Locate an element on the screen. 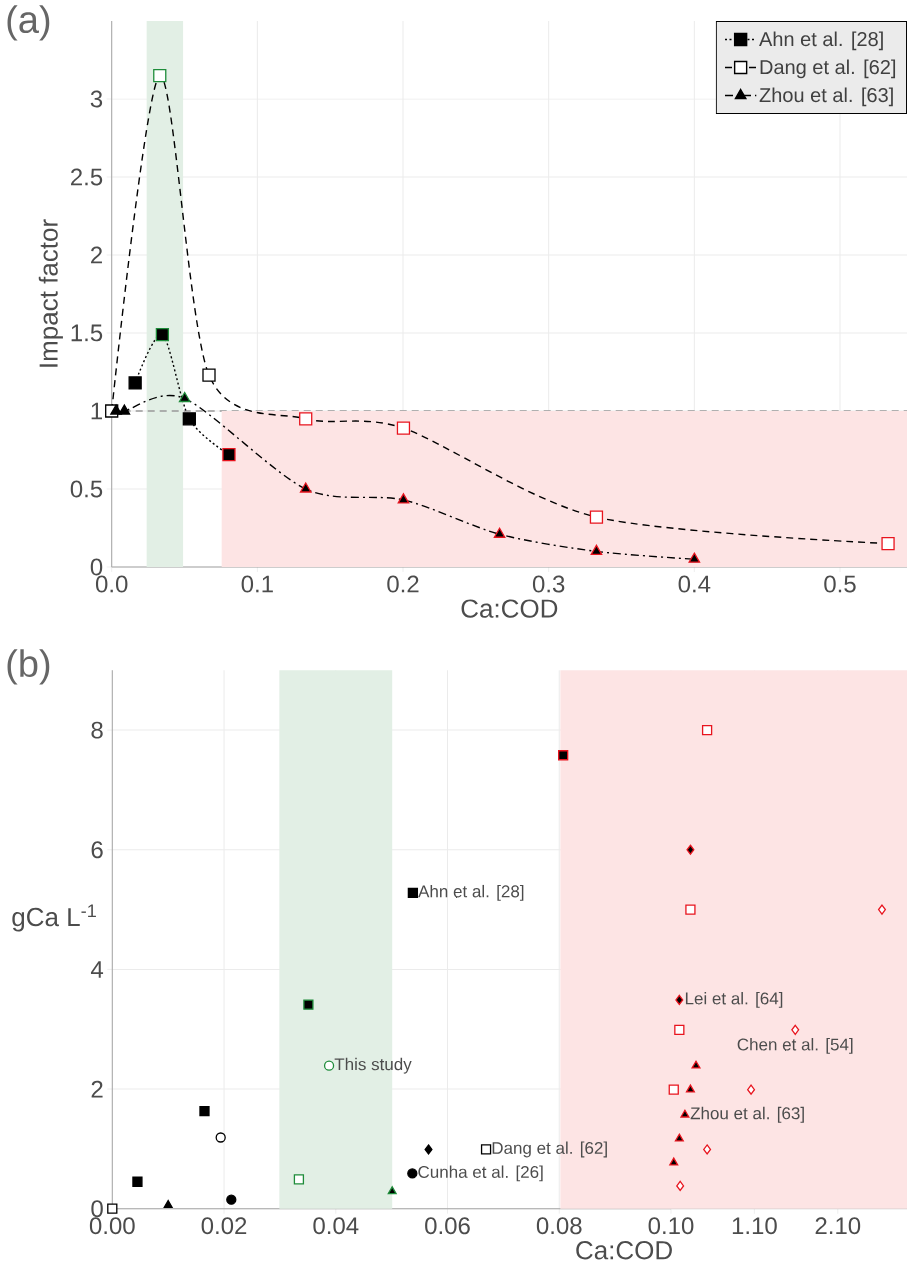  legend-label: Ahn et al. [28] is located at coordinates (821, 41).